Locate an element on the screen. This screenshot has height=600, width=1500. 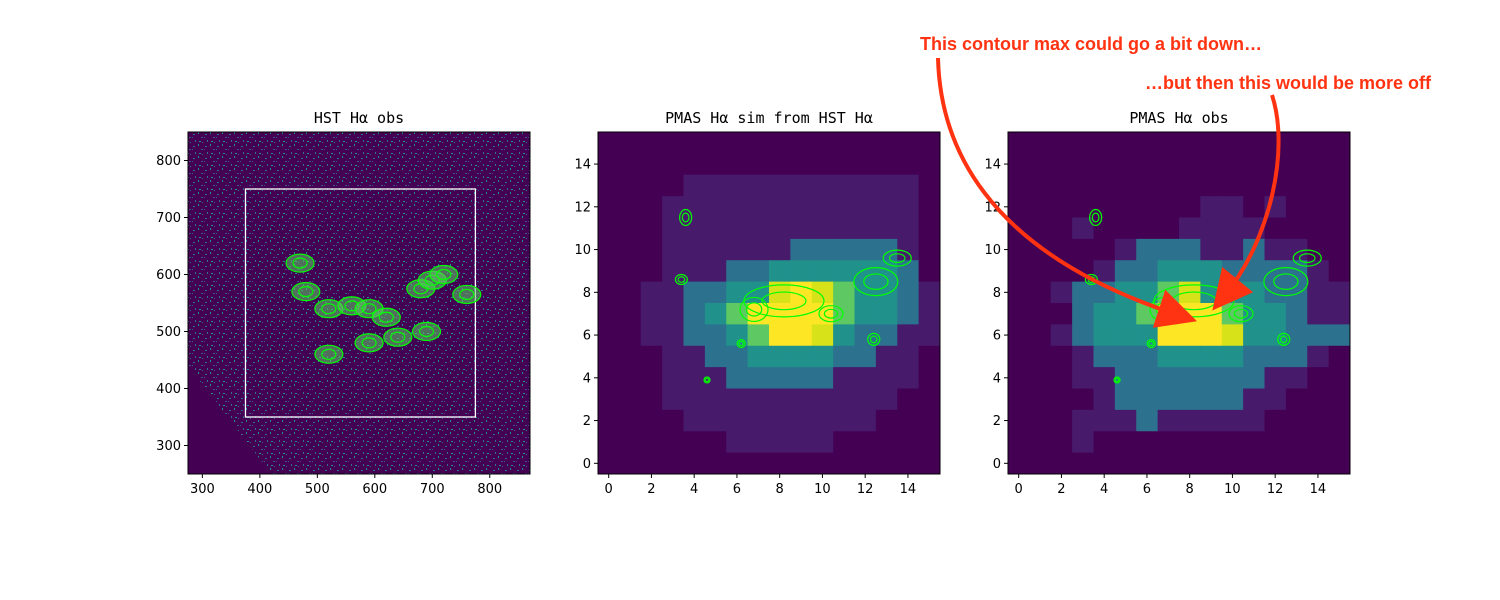
x-tick-label: 0 is located at coordinates (1019, 489).